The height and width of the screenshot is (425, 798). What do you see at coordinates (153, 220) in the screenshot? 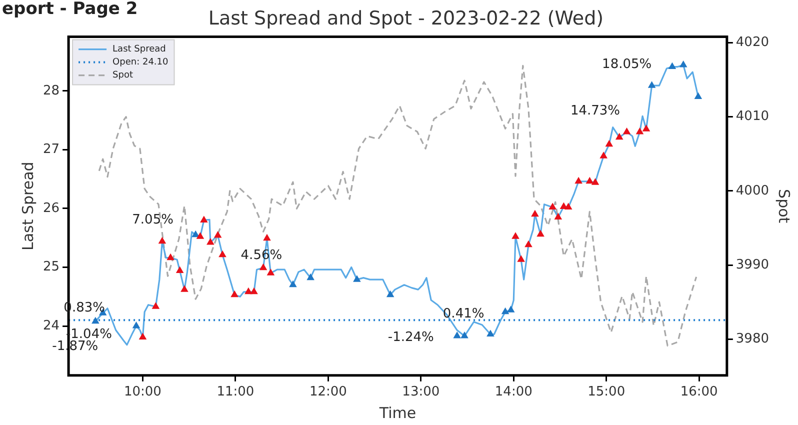
I see `annotation: 7.05%` at bounding box center [153, 220].